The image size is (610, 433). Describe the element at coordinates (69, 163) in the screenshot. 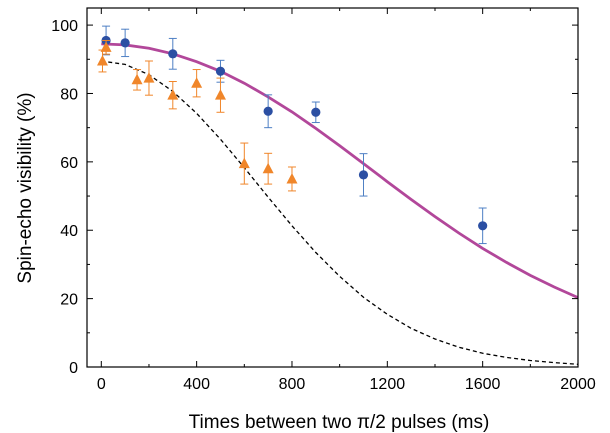

I see `y-tick-label: 60` at that location.